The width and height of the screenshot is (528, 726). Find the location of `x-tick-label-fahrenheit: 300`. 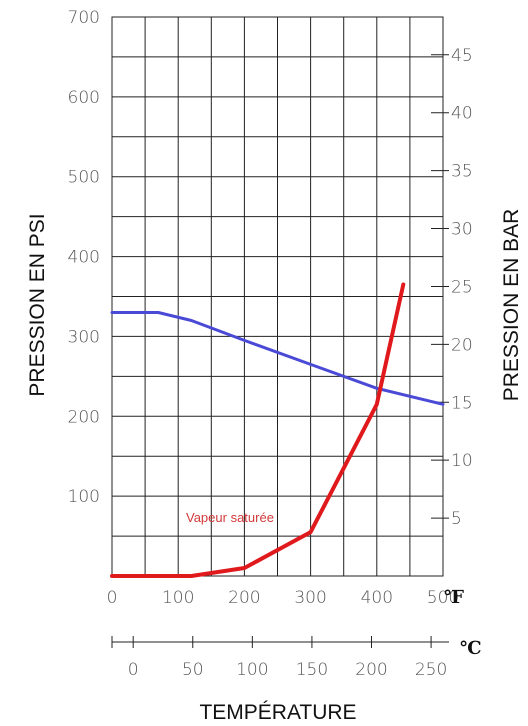

x-tick-label-fahrenheit: 300 is located at coordinates (310, 598).